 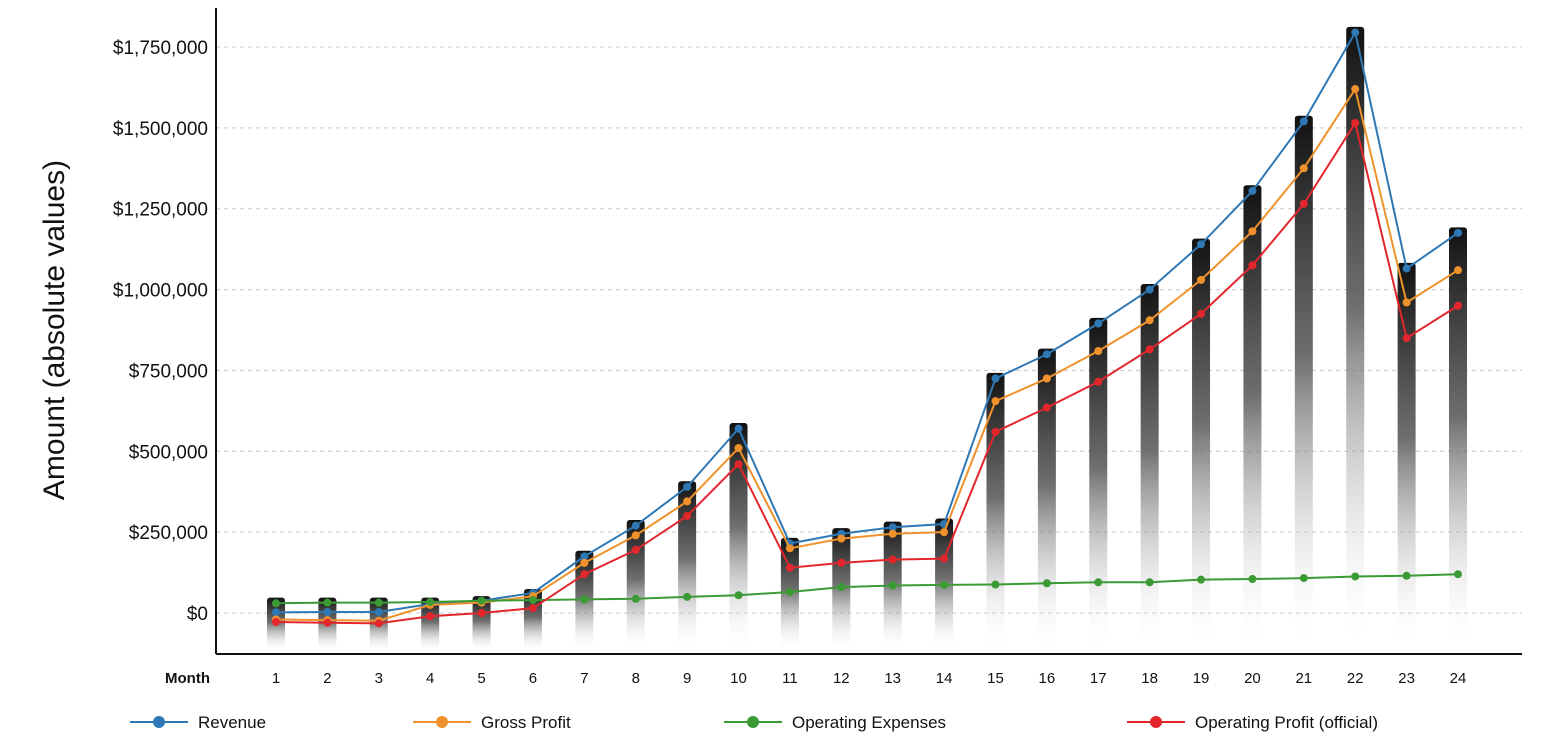 I want to click on legend-label: Operating Expenses, so click(x=869, y=722).